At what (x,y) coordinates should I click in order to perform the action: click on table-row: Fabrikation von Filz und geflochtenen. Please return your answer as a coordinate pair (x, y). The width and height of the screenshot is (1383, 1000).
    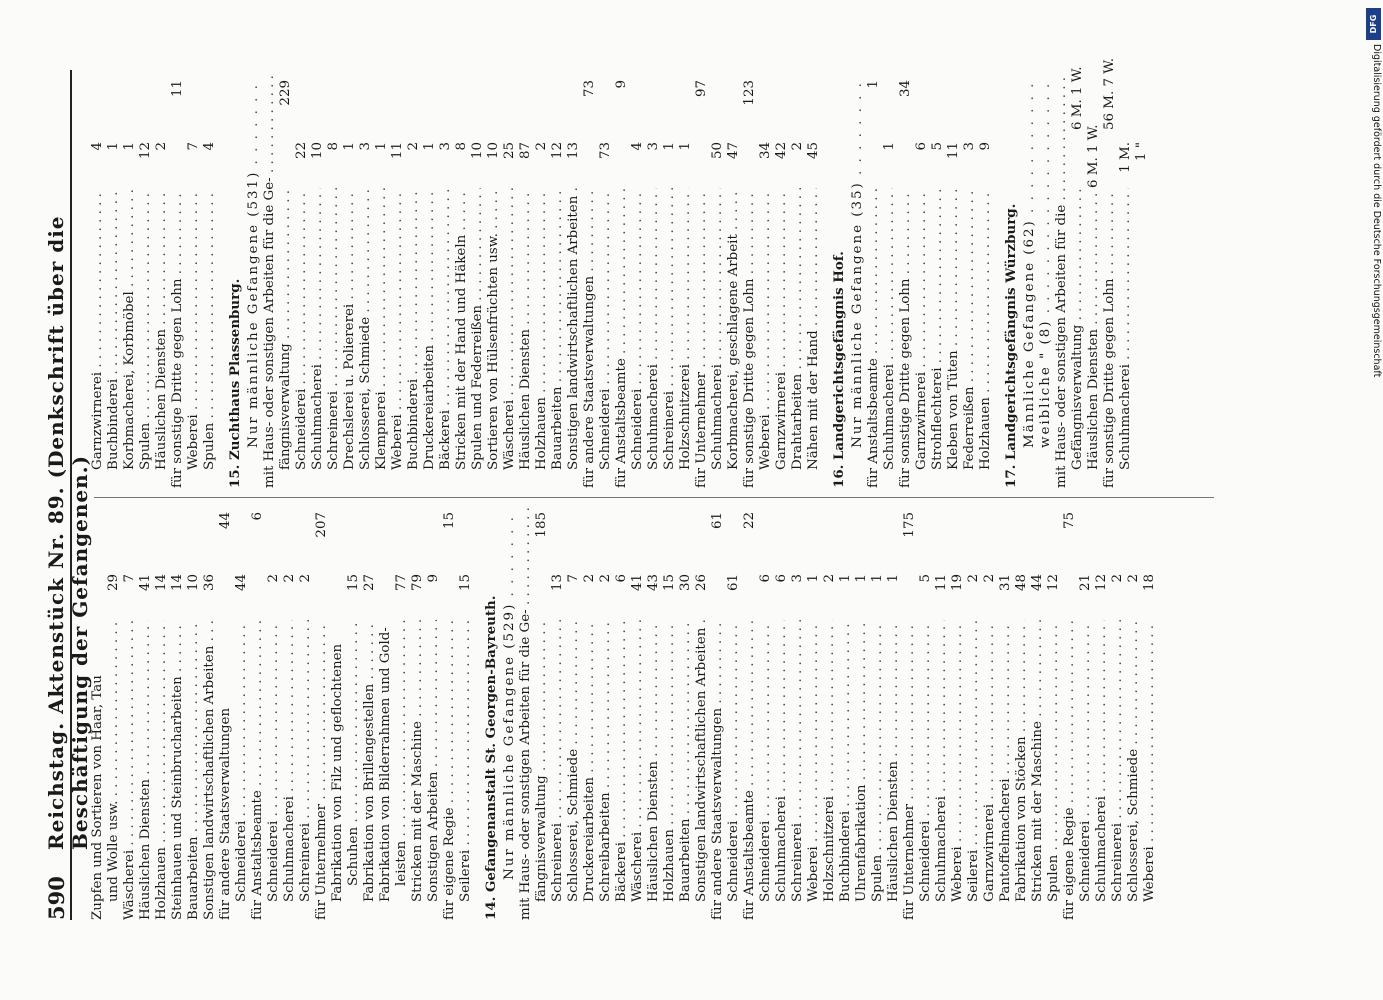
    Looking at the image, I should click on (338, 714).